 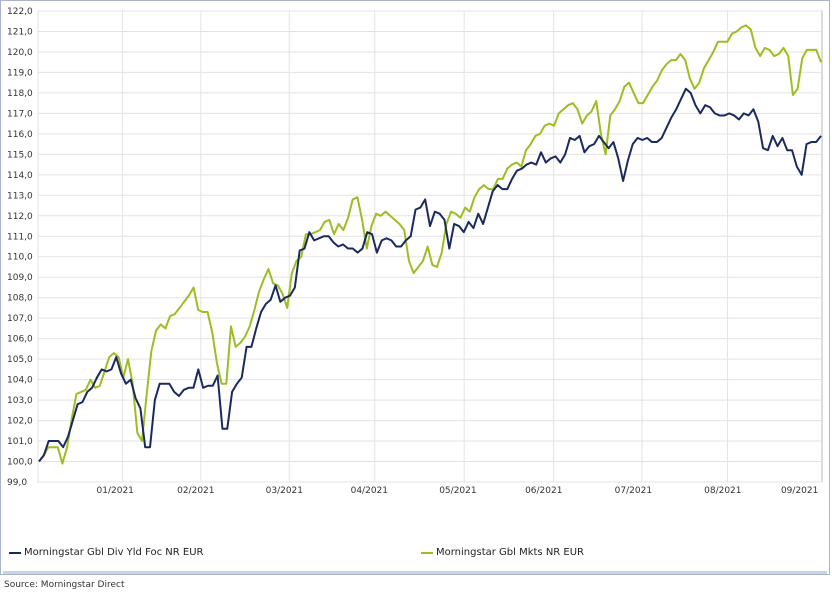 What do you see at coordinates (722, 491) in the screenshot?
I see `x-tick-label: 08/2021` at bounding box center [722, 491].